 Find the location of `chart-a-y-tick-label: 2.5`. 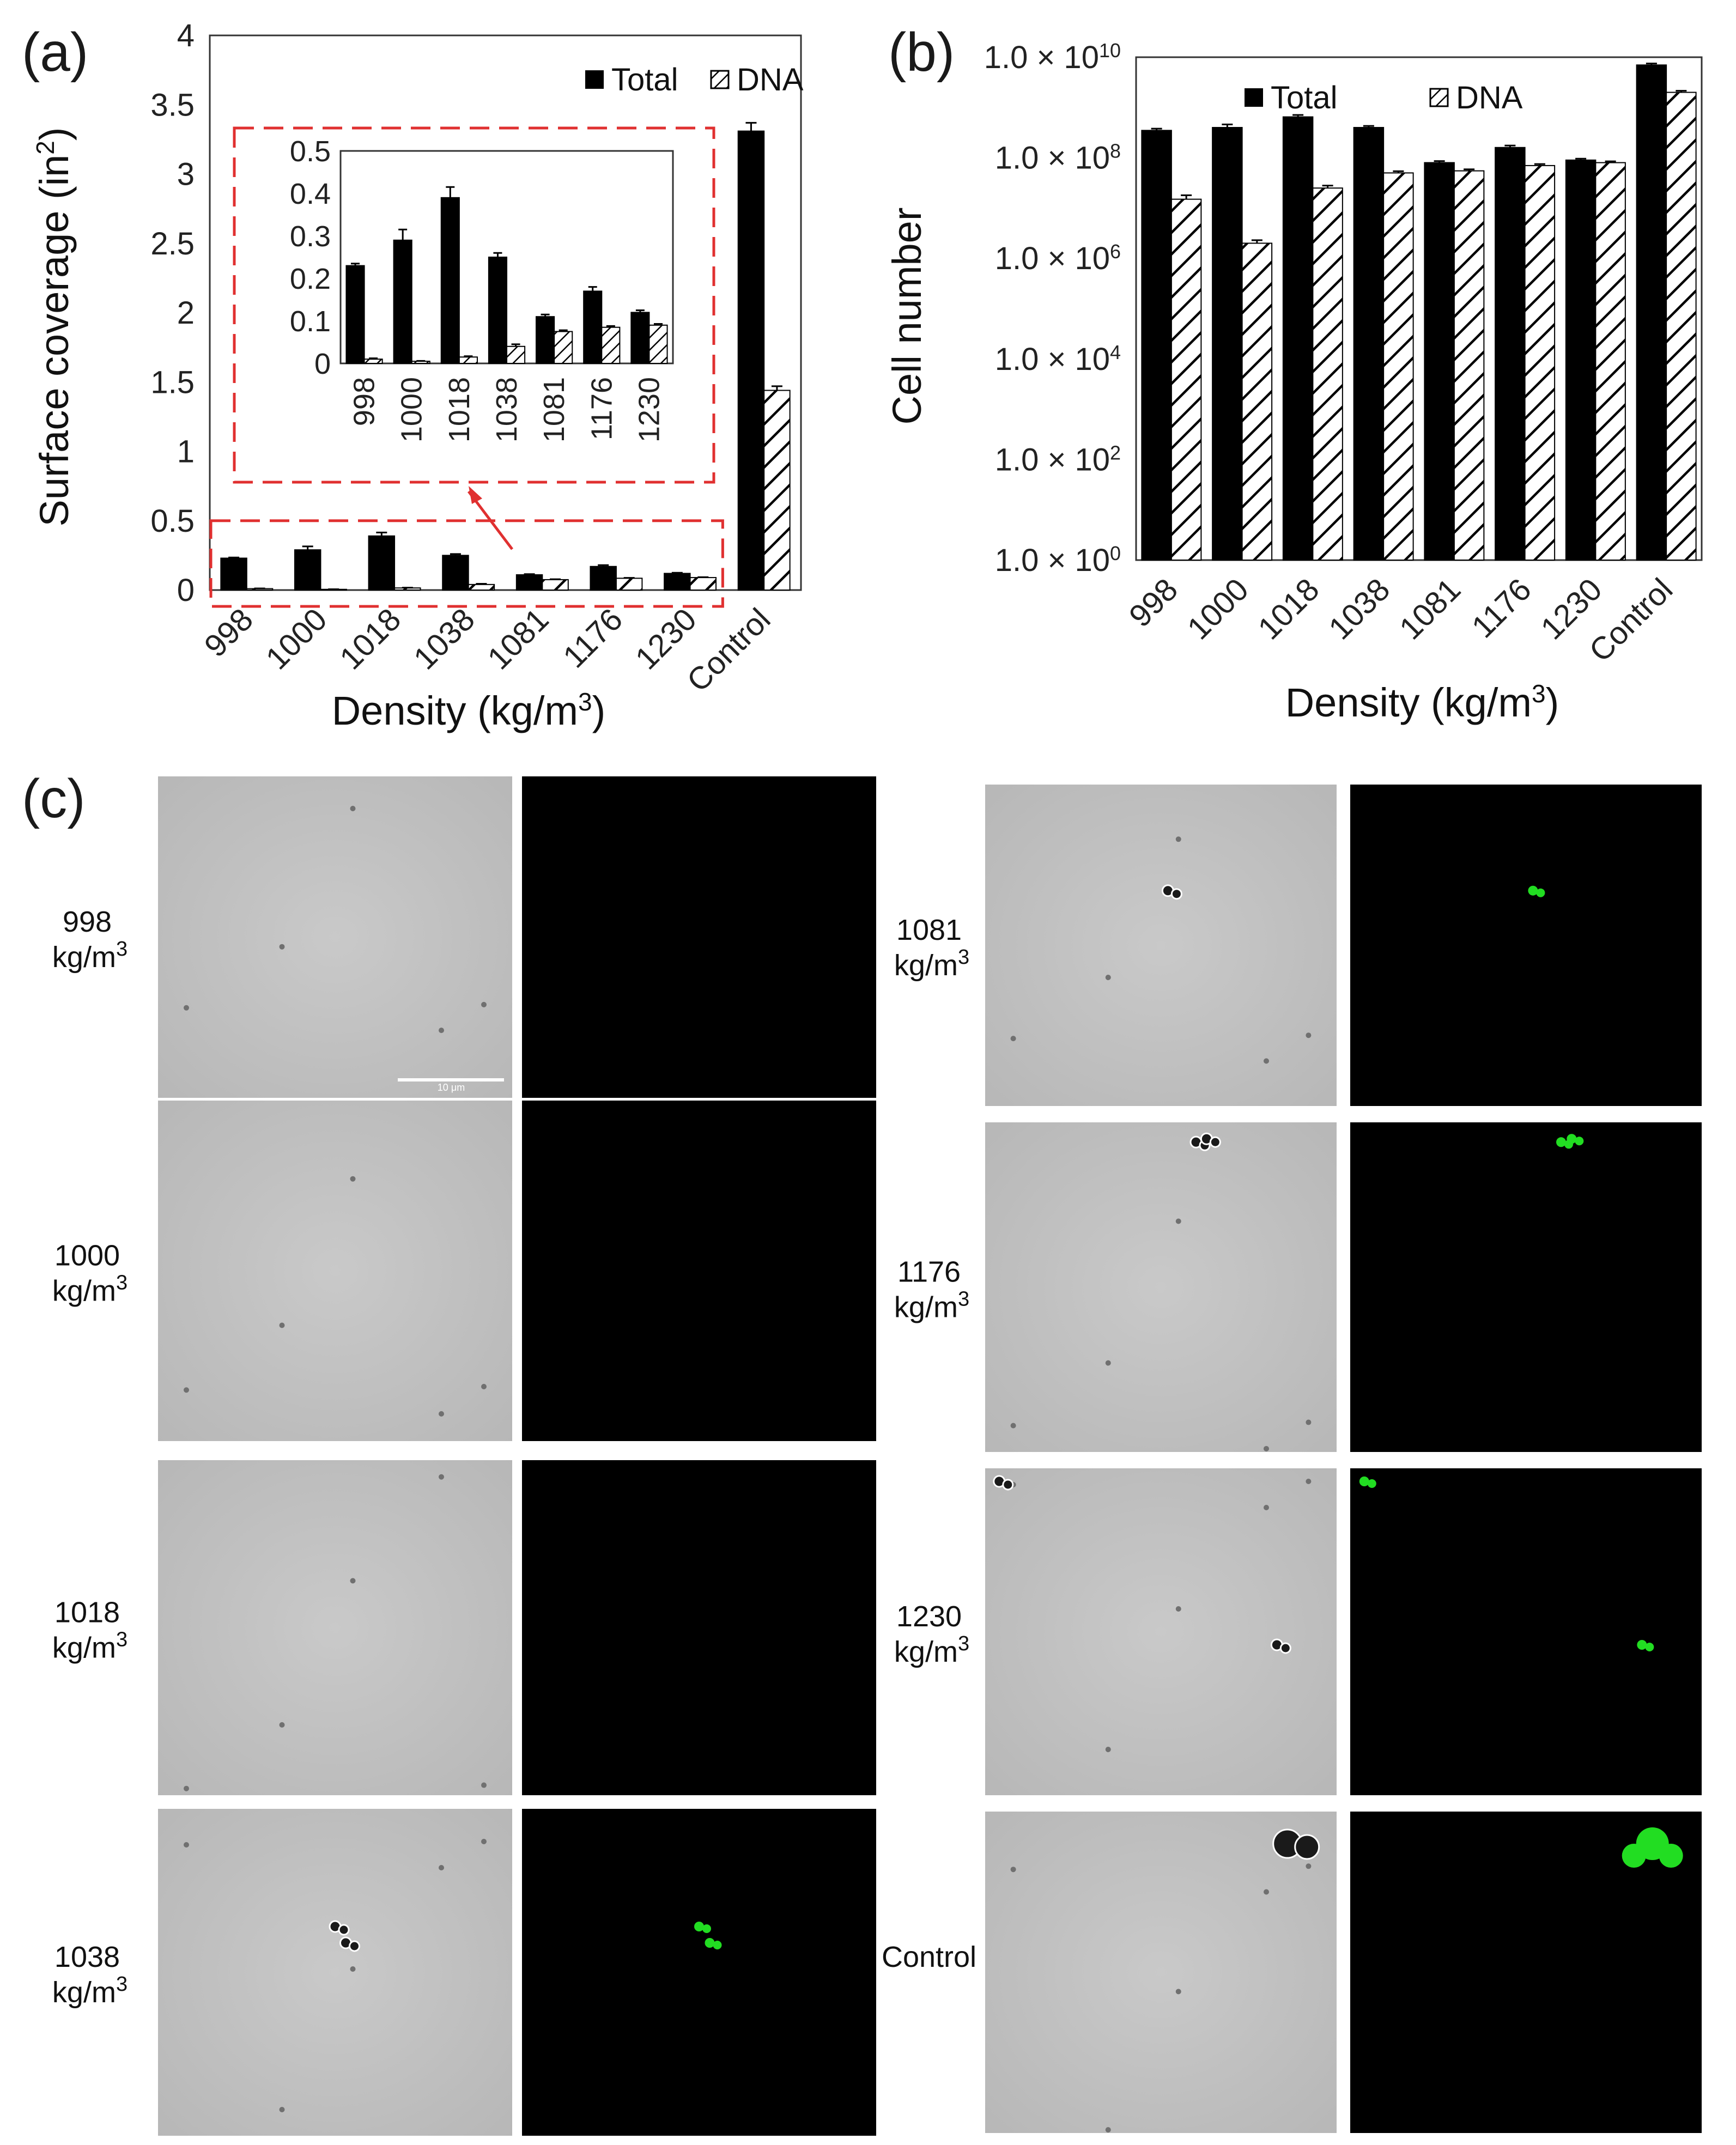

chart-a-y-tick-label: 2.5 is located at coordinates (173, 244).